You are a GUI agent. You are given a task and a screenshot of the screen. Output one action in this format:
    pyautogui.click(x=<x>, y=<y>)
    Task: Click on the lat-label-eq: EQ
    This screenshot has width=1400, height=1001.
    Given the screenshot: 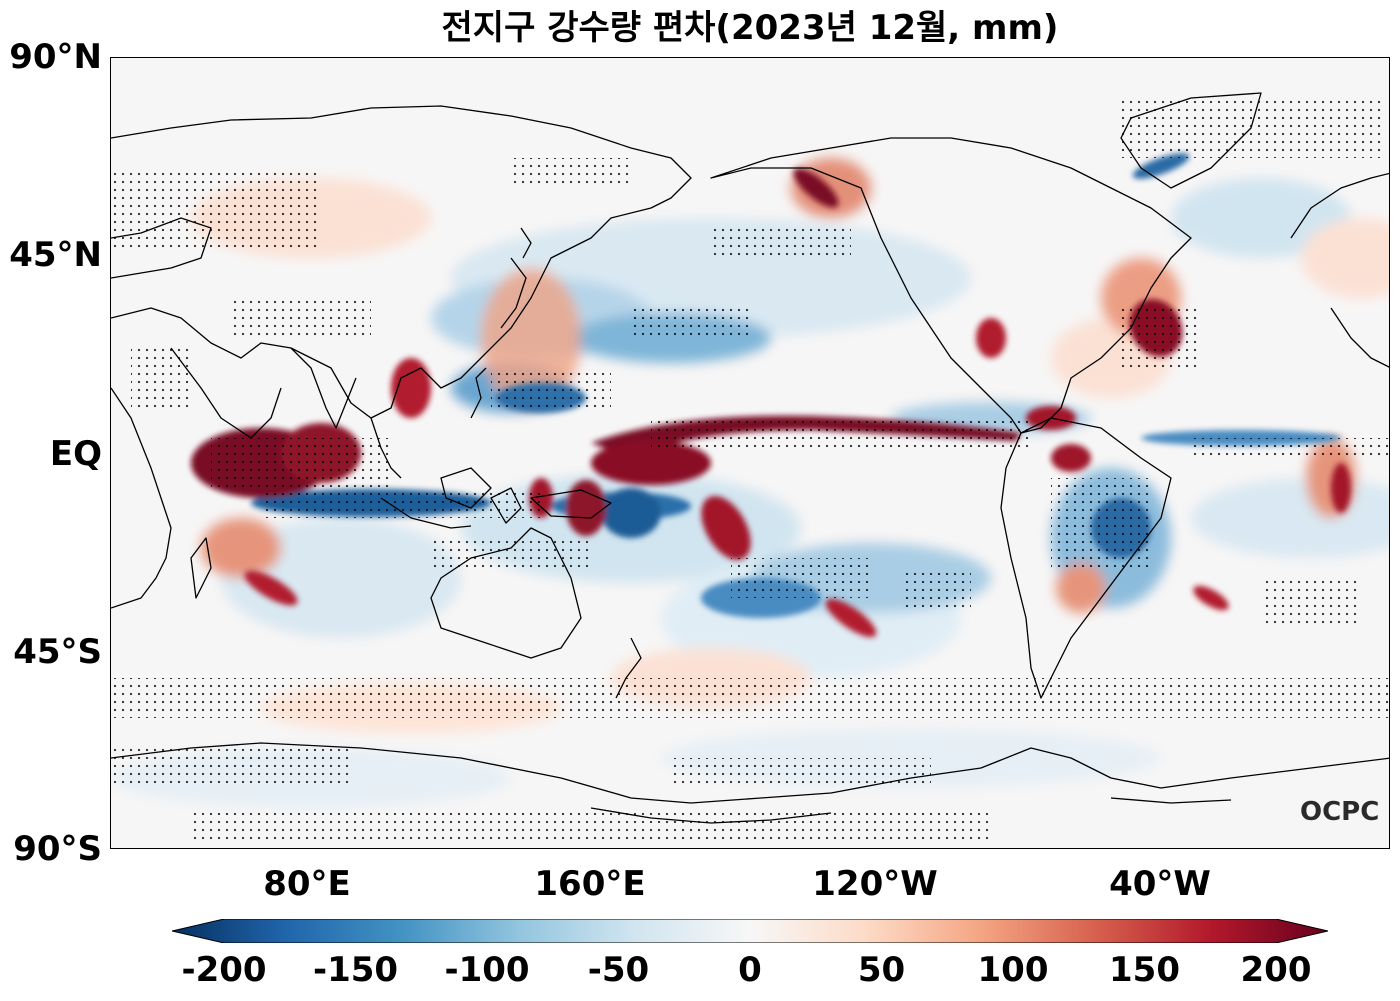 What is the action you would take?
    pyautogui.click(x=75, y=454)
    